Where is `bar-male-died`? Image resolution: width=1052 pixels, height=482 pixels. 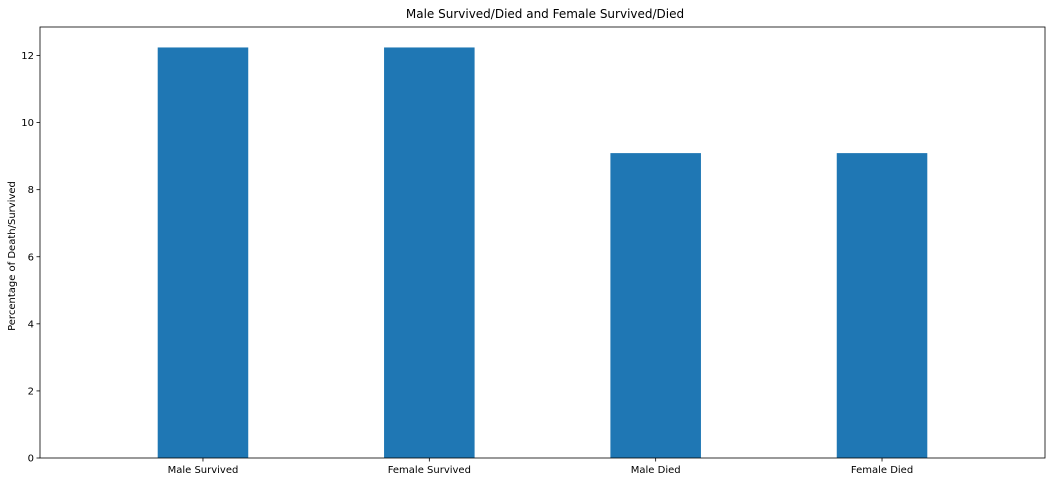
bar-male-died is located at coordinates (655, 305).